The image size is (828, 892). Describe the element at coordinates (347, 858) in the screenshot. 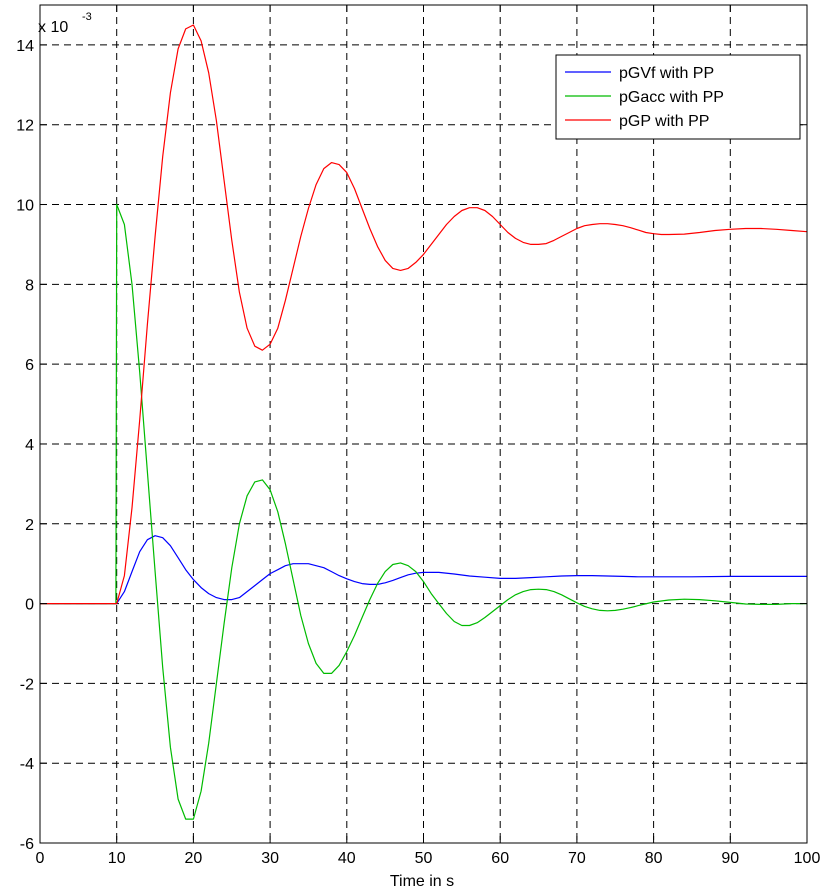

I see `x-tick-label: 40` at that location.